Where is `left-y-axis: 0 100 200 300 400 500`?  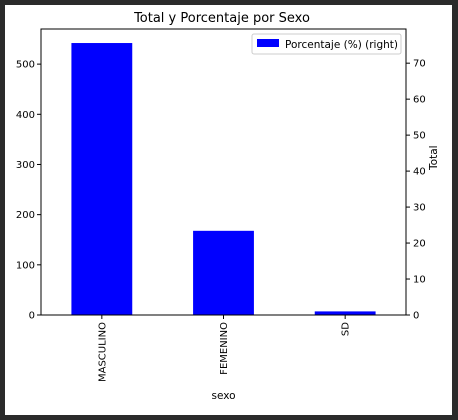
left-y-axis: 0 100 200 300 400 500 is located at coordinates (28, 191).